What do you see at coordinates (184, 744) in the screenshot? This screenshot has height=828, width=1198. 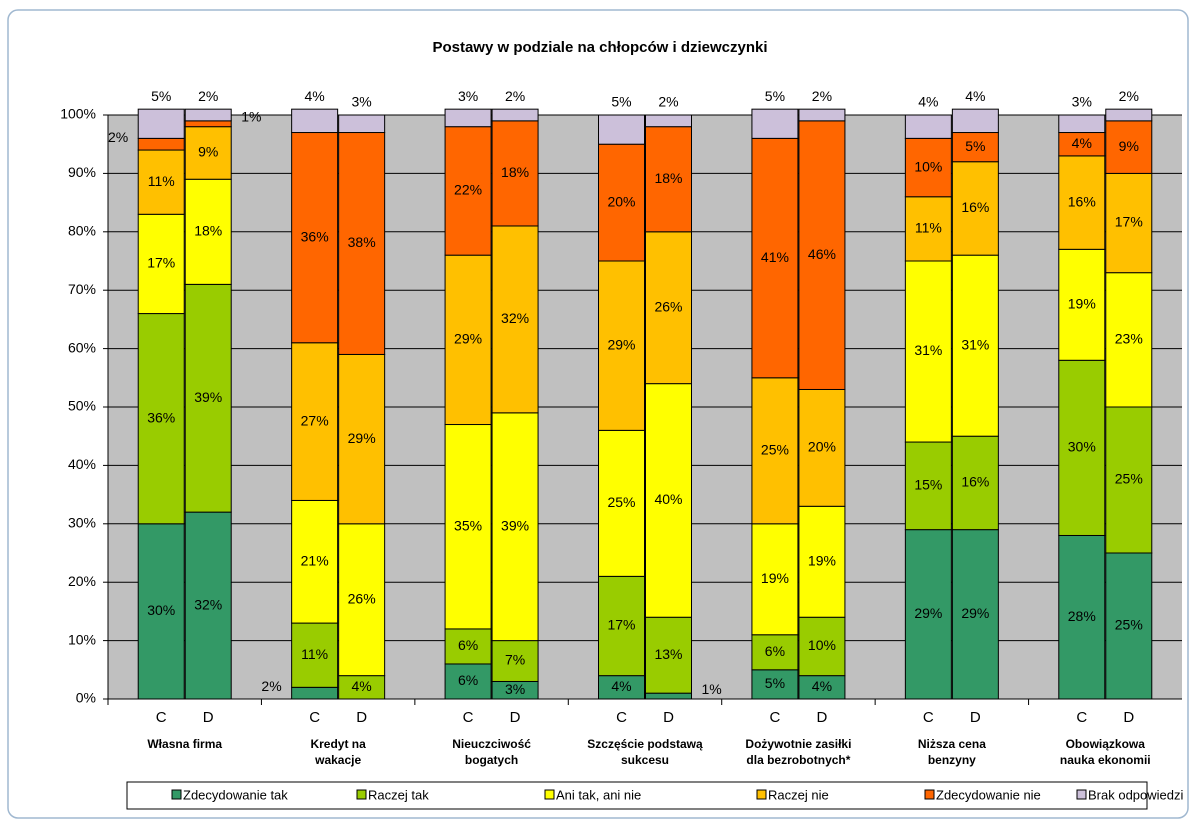 I see `group-label: Własna firma` at bounding box center [184, 744].